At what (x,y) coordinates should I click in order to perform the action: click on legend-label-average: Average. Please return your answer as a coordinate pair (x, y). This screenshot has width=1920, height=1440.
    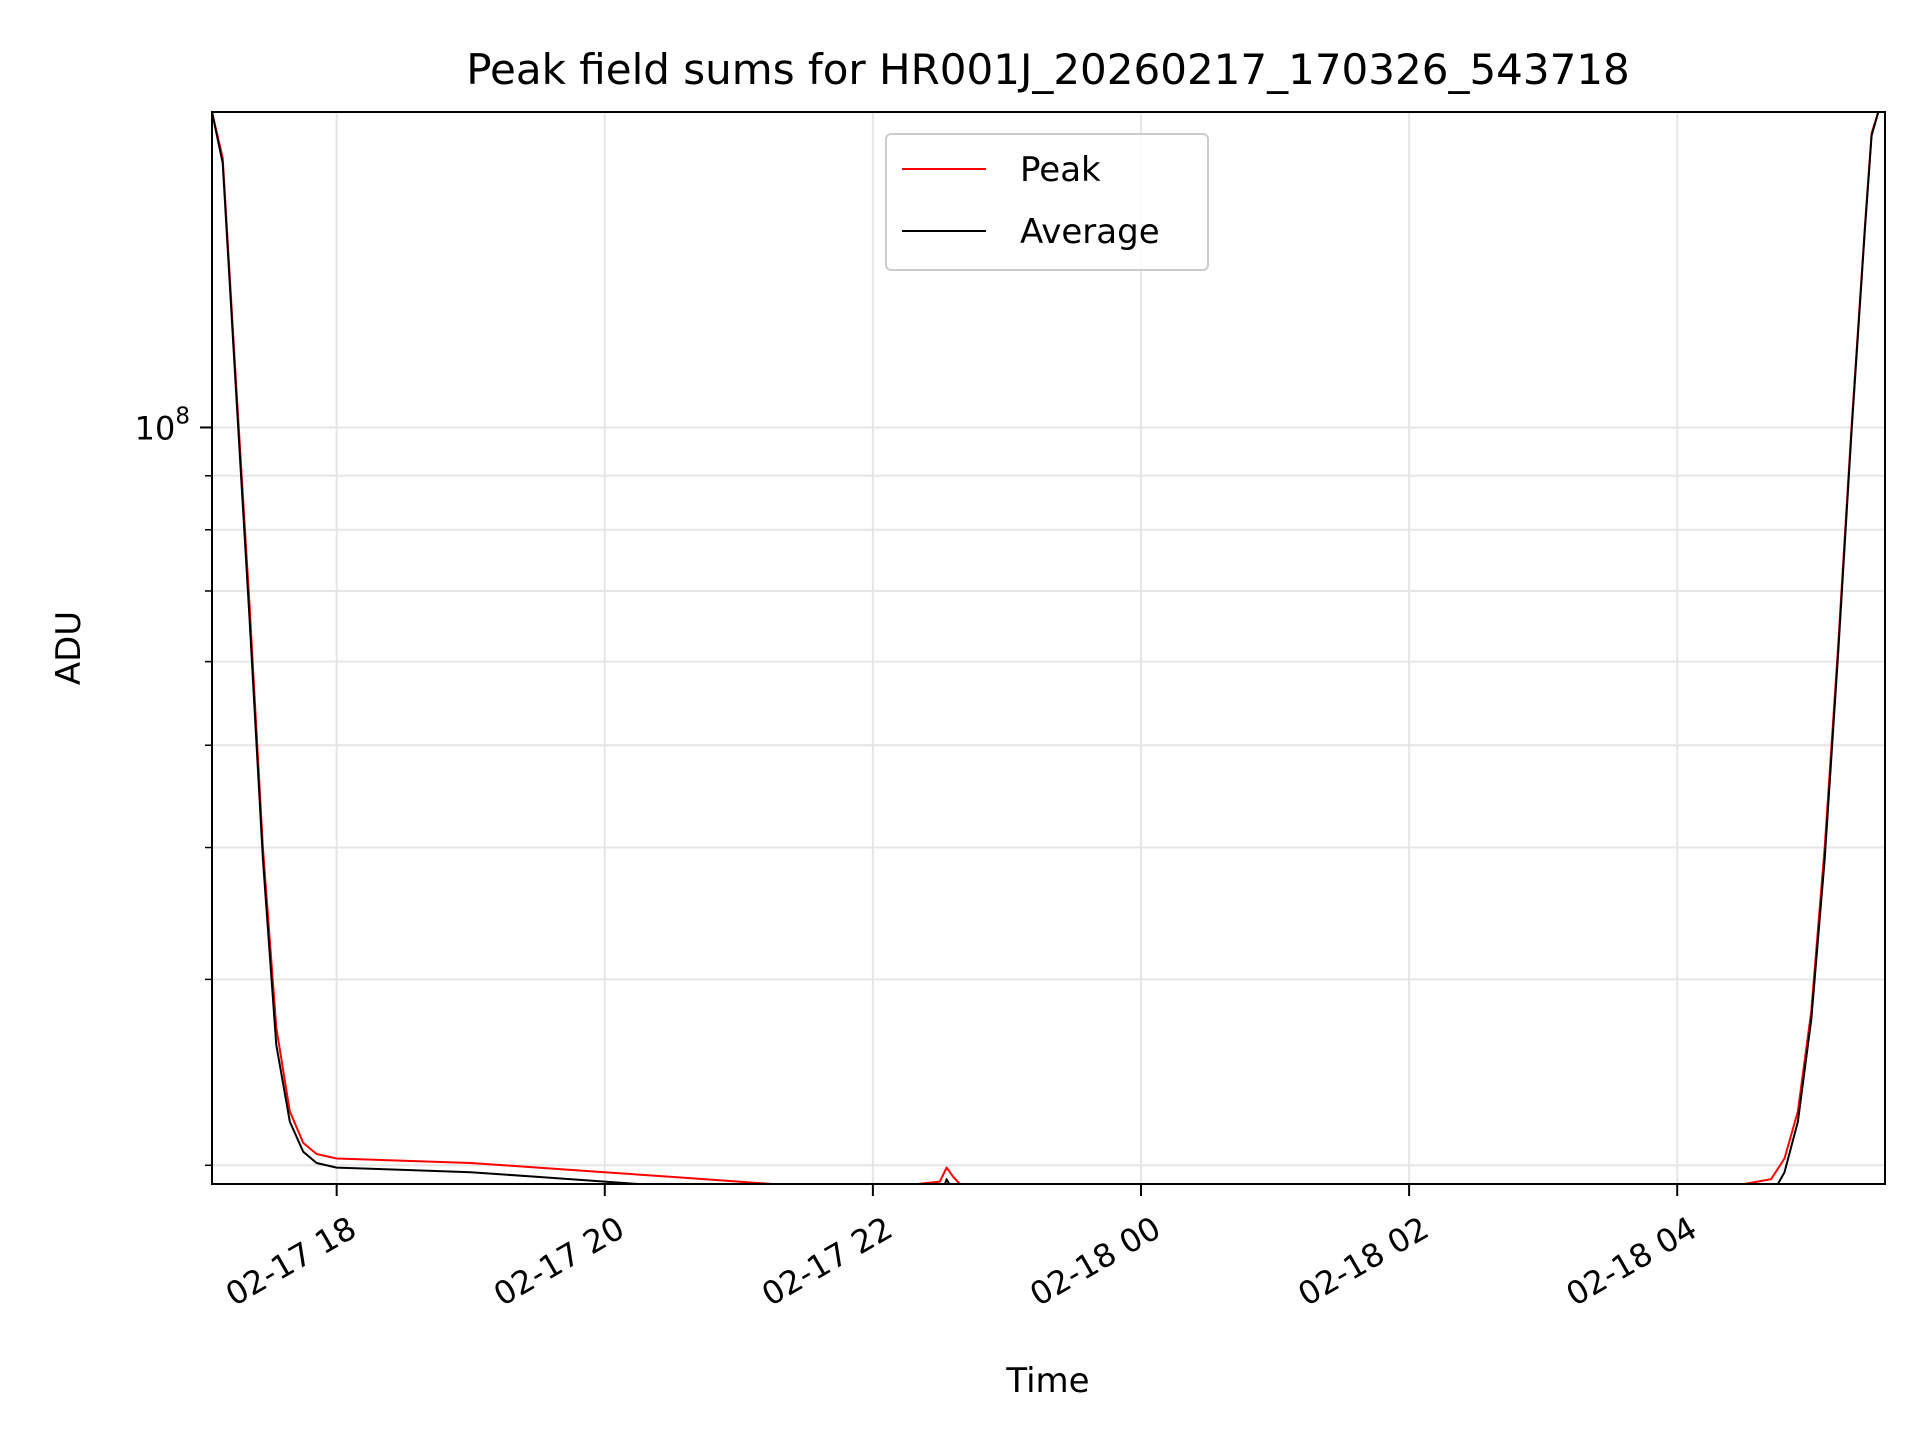
    Looking at the image, I should click on (1090, 232).